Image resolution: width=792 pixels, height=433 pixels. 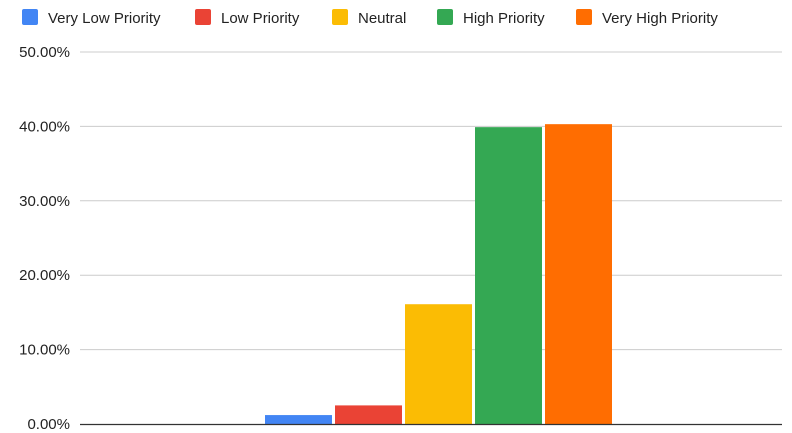 I want to click on legend-item: Very Low Priority, so click(x=91, y=18).